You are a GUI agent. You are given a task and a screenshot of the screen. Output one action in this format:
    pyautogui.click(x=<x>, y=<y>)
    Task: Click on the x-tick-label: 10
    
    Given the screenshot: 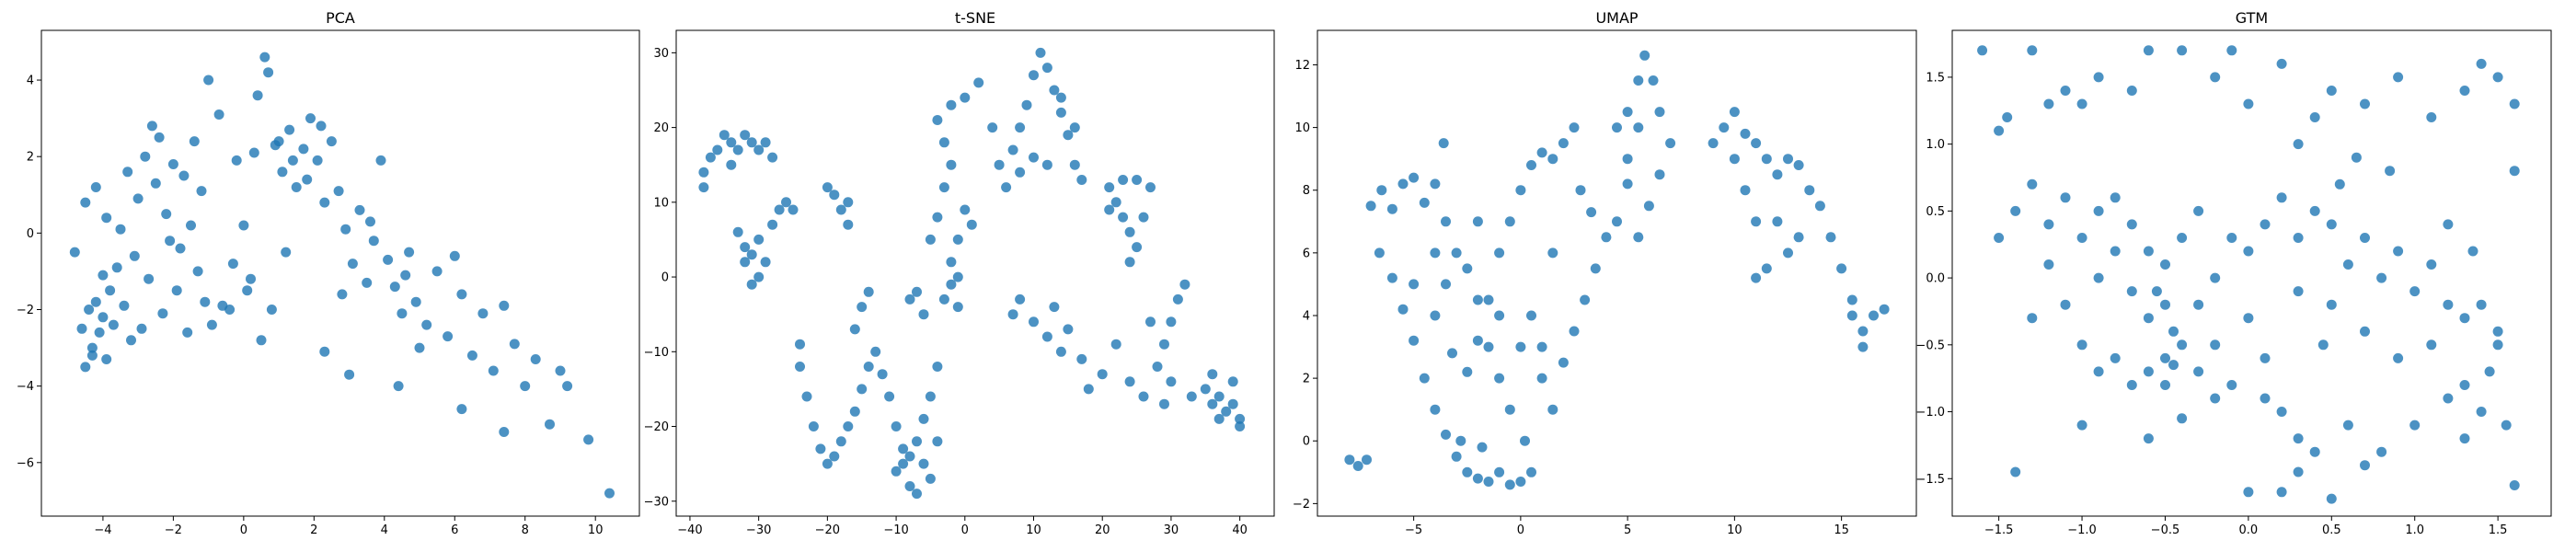 What is the action you would take?
    pyautogui.click(x=1033, y=530)
    